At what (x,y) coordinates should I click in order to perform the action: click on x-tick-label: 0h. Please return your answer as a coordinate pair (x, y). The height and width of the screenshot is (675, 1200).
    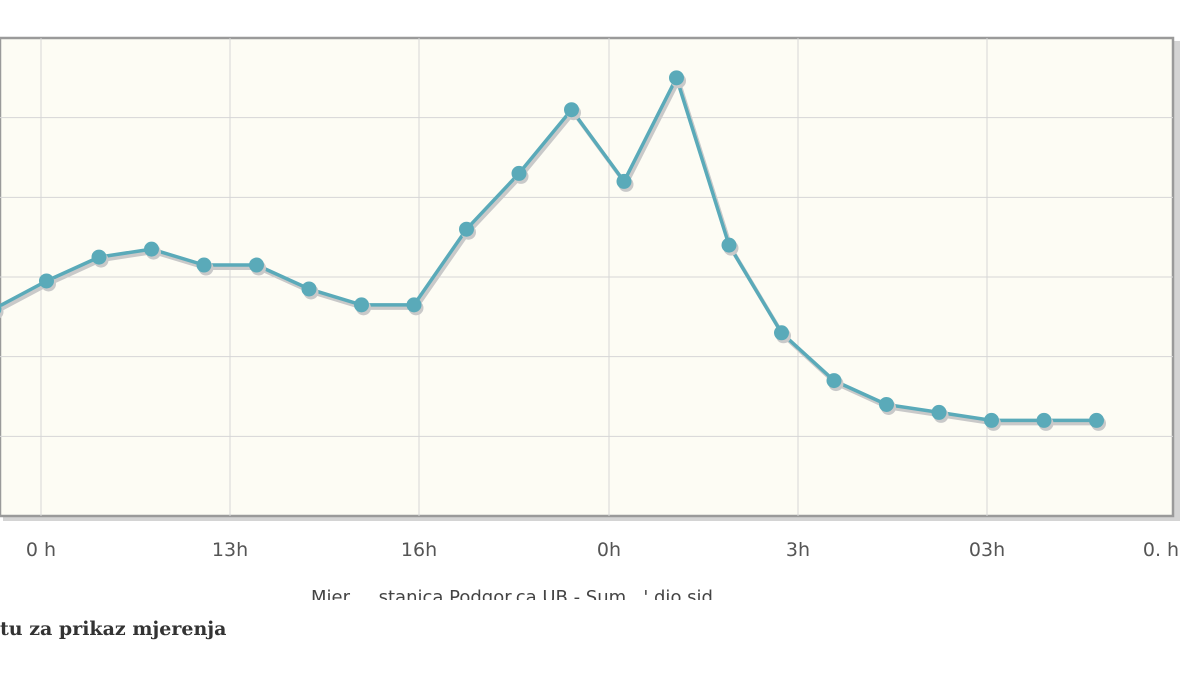
    Looking at the image, I should click on (609, 550).